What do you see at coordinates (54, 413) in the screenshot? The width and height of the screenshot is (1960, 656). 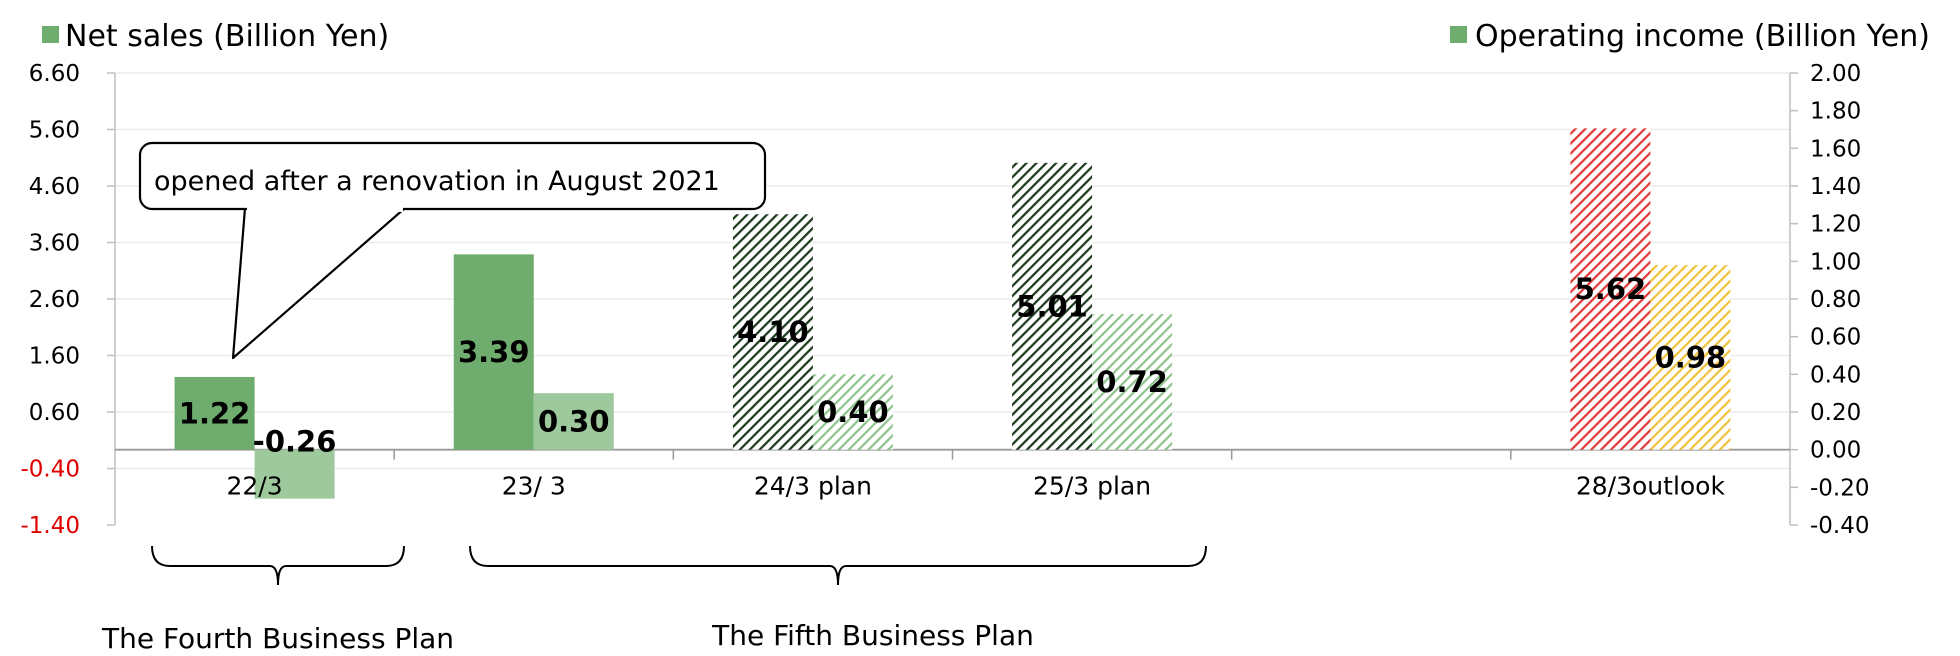 I see `left-axis-tick-label: 0.60` at bounding box center [54, 413].